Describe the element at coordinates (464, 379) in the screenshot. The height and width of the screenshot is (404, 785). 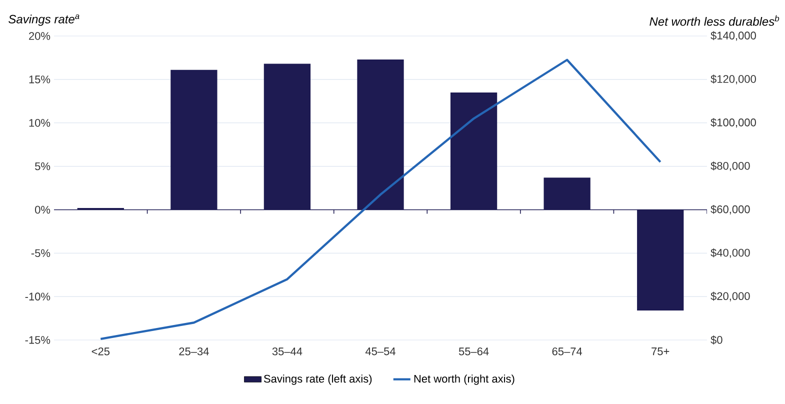
I see `legend-label: Net worth (right axis)` at that location.